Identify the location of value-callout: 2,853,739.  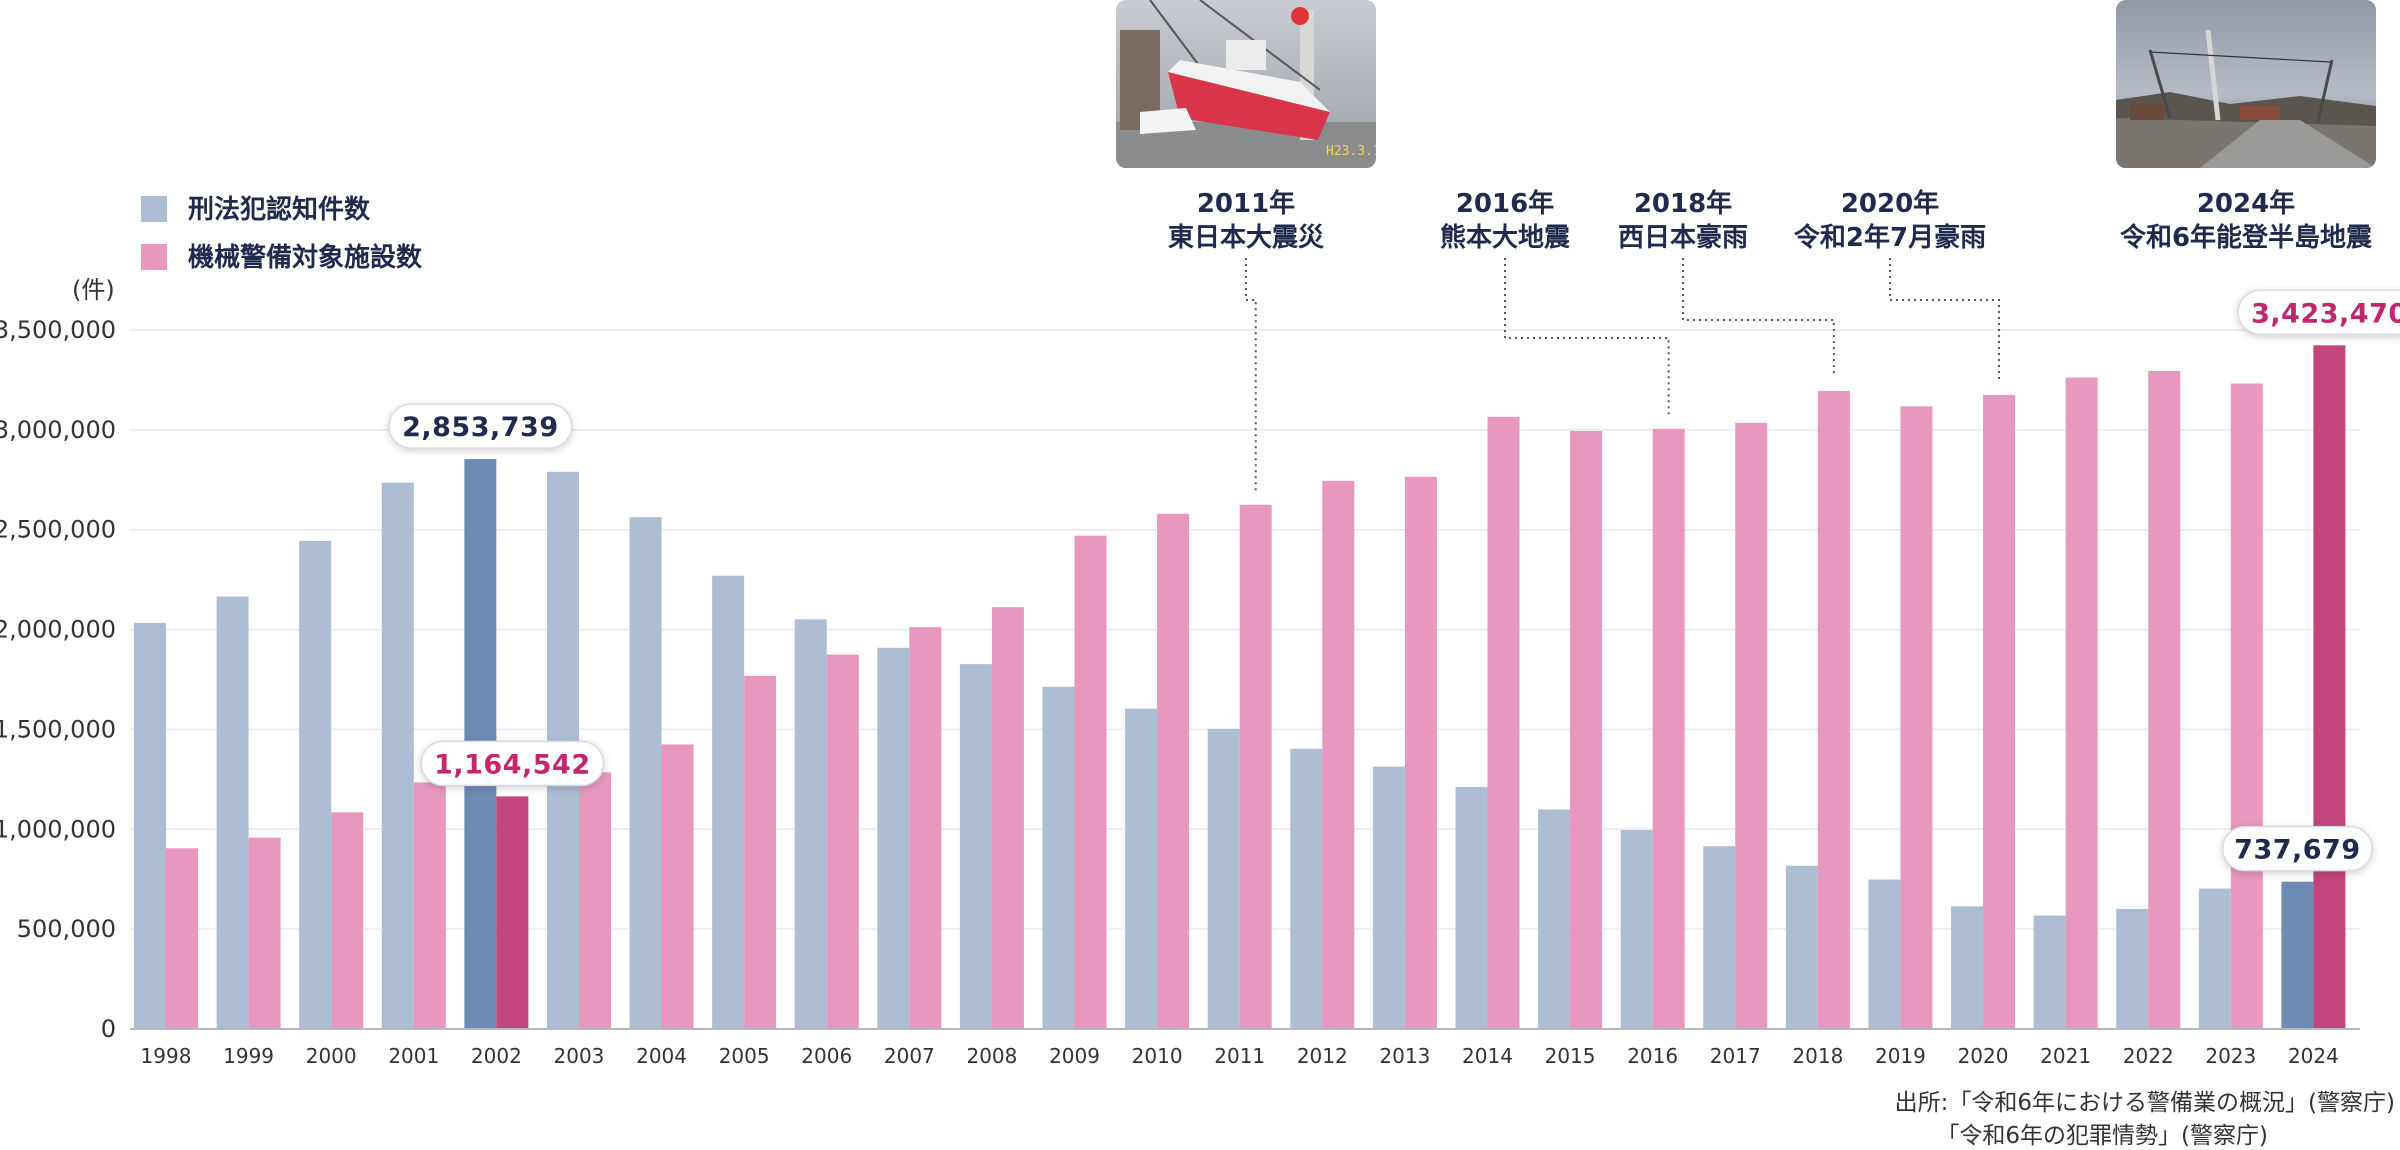
(480, 426).